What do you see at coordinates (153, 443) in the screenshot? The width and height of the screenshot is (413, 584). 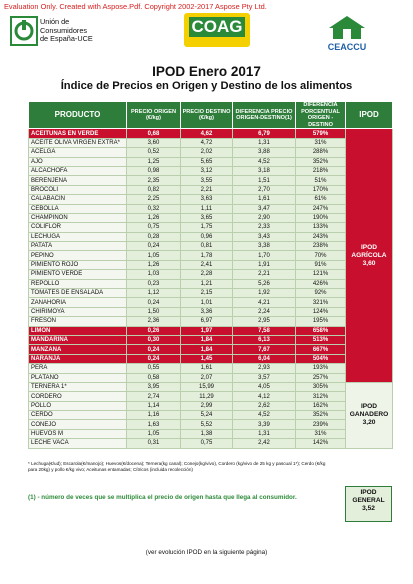 I see `value-cell: 0,31` at bounding box center [153, 443].